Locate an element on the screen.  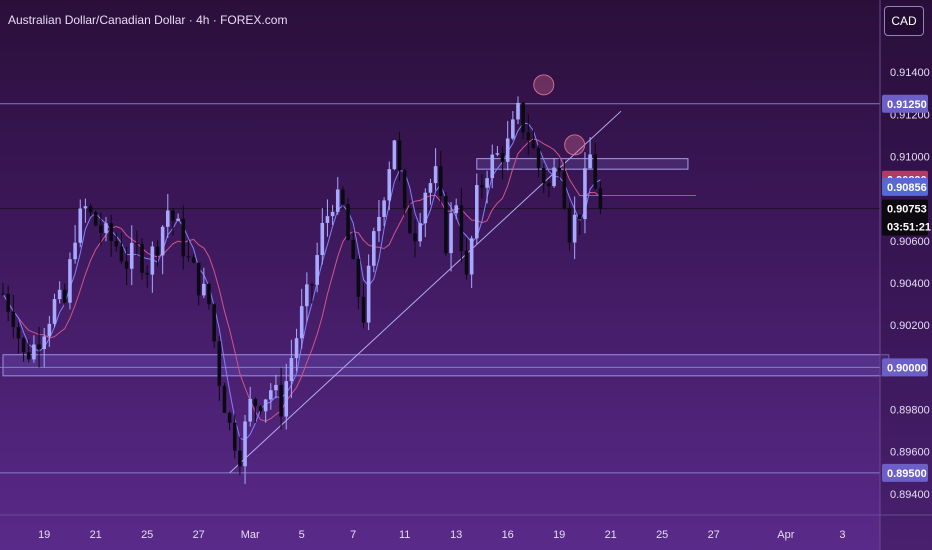
y-tick-label: 0.90200 is located at coordinates (910, 326).